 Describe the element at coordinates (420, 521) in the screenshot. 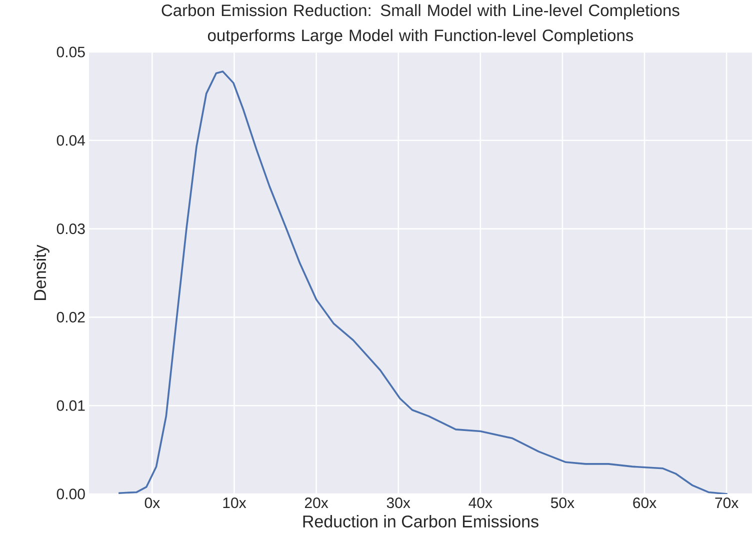

I see `x-axis-title: Reduction in Carbon Emissions` at that location.